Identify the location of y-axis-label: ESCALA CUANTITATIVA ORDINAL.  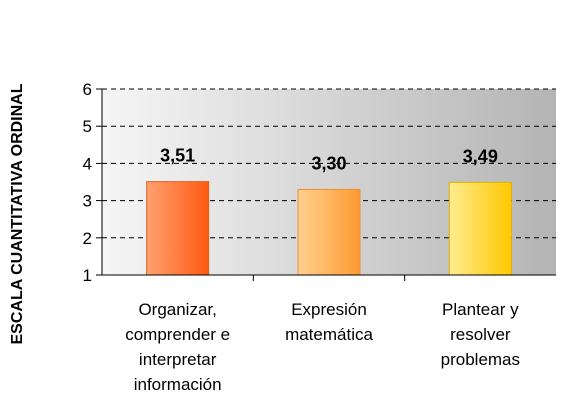
(17, 213).